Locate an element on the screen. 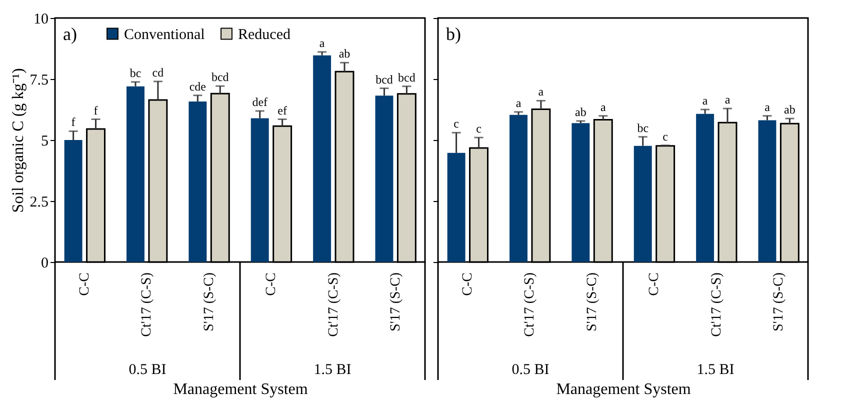  legend-label: Conventional is located at coordinates (164, 34).